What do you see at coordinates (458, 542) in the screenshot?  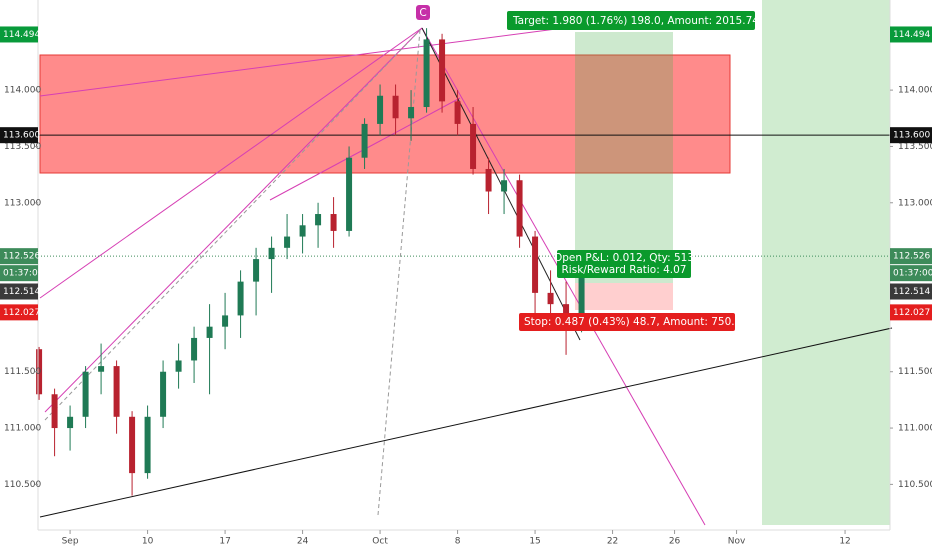 I see `x-tick-label: 8` at bounding box center [458, 542].